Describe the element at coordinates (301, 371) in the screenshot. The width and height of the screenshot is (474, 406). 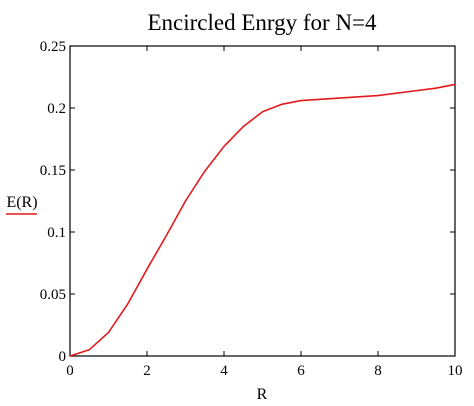
I see `x-tick-label: 6` at that location.